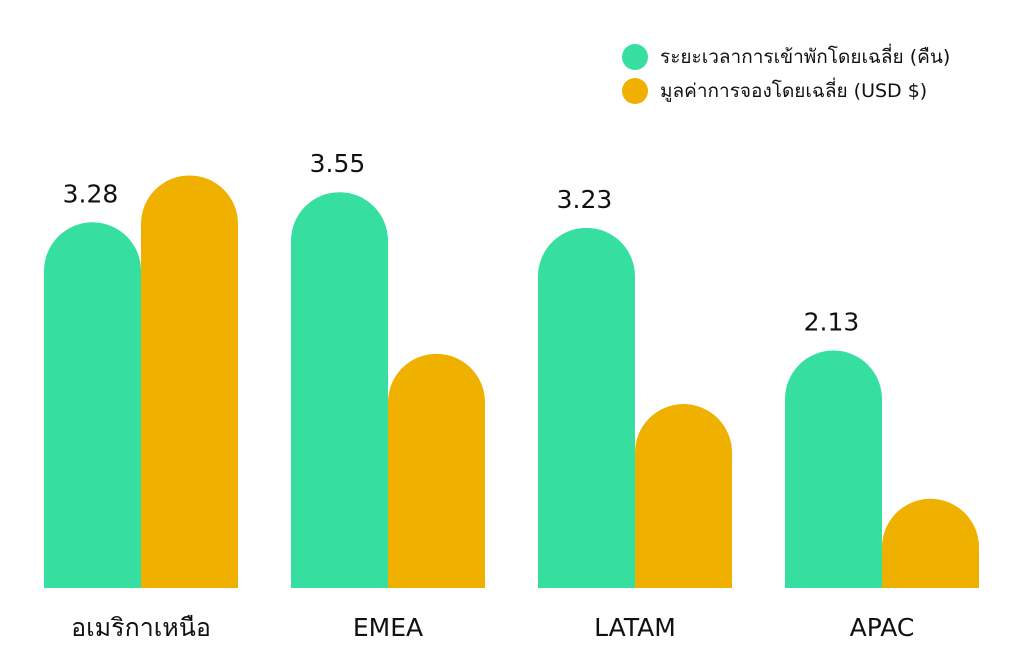 The width and height of the screenshot is (1024, 668). I want to click on data-label-0: 3.28, so click(91, 193).